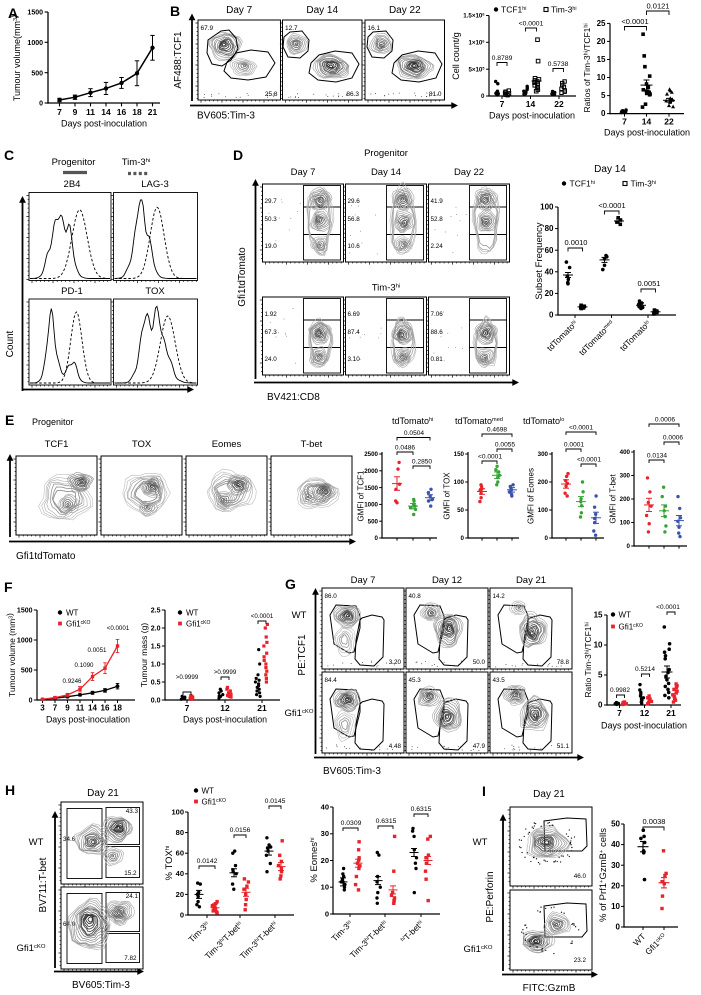 The width and height of the screenshot is (701, 995). Describe the element at coordinates (647, 122) in the screenshot. I see `svg-text: 14` at that location.